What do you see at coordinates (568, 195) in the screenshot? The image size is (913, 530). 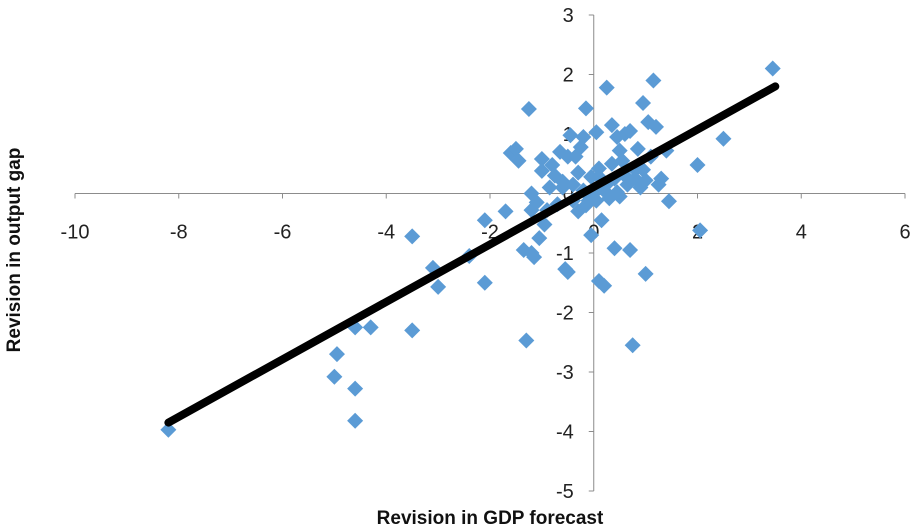 I see `y-tick-label: 0` at bounding box center [568, 195].